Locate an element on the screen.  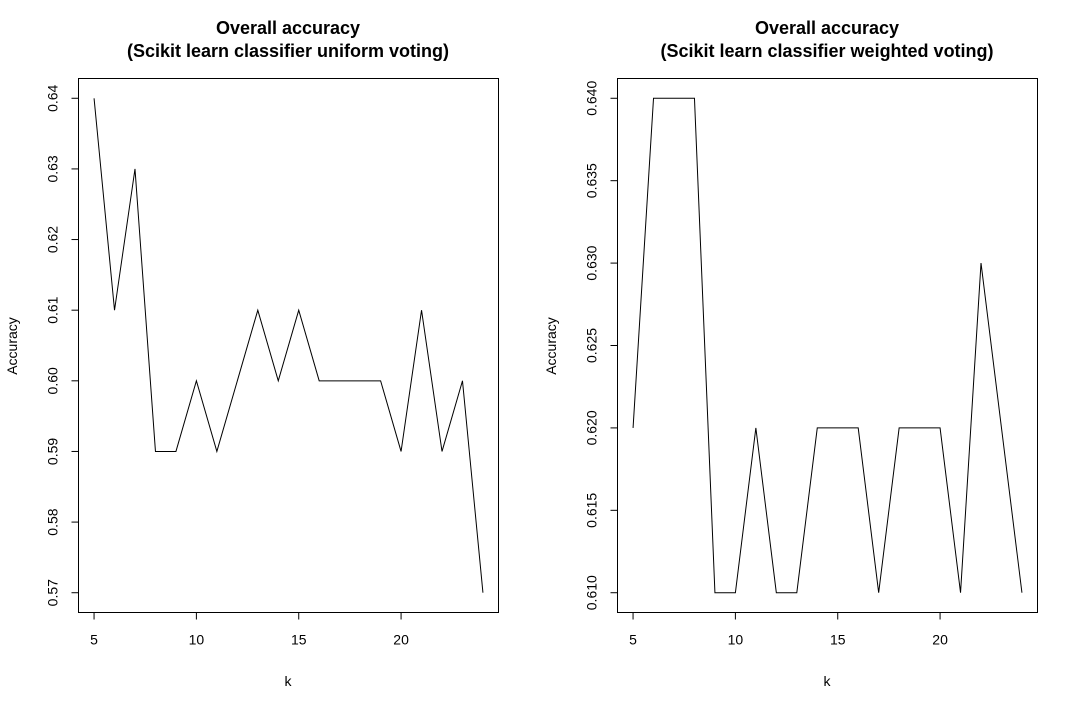
y-tick-label: 0.615 is located at coordinates (592, 510).